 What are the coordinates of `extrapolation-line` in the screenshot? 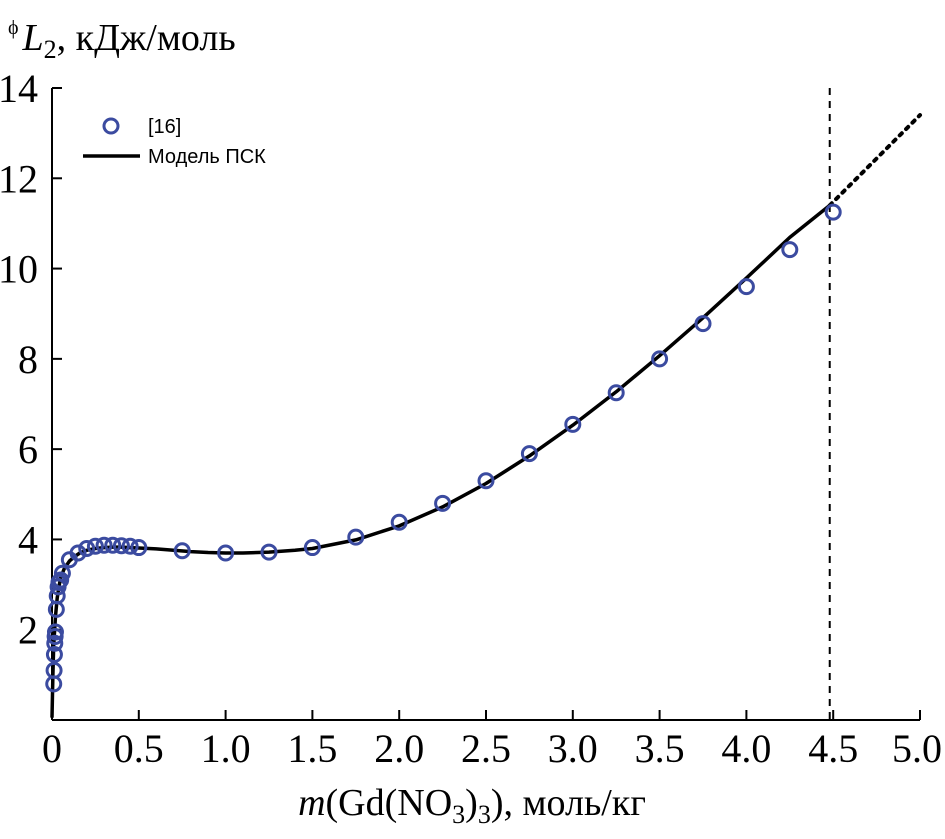 It's located at (874, 160).